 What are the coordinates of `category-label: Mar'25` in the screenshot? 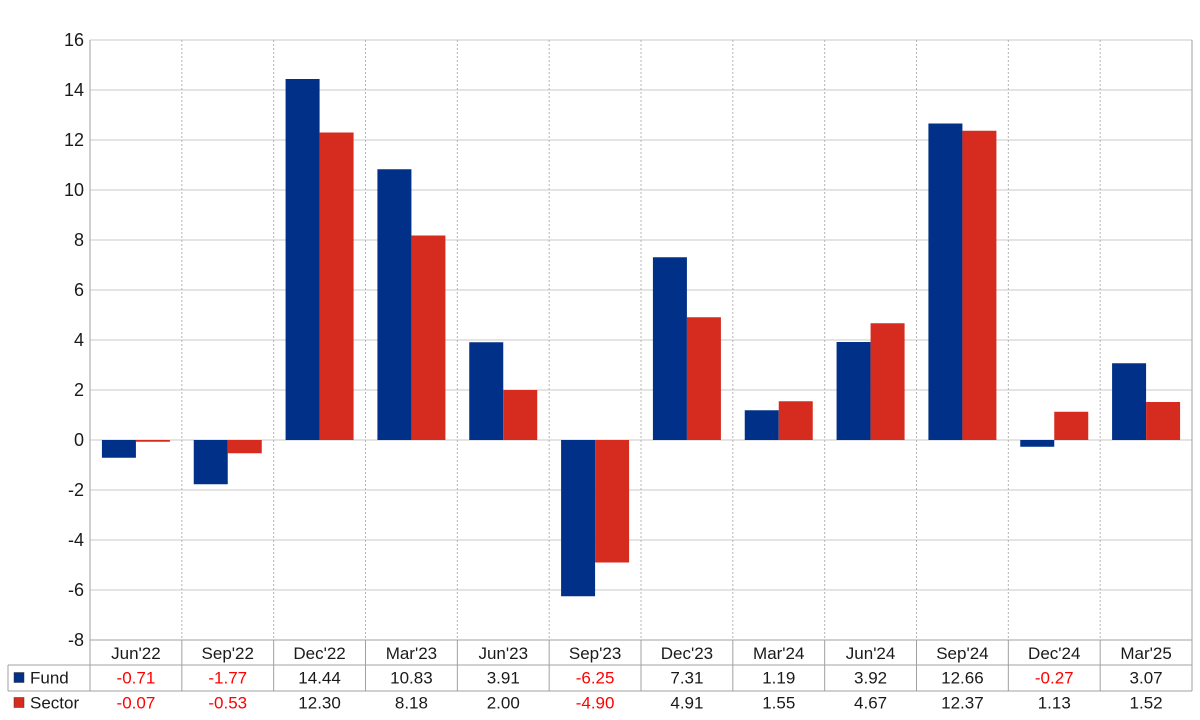 It's located at (1145, 653).